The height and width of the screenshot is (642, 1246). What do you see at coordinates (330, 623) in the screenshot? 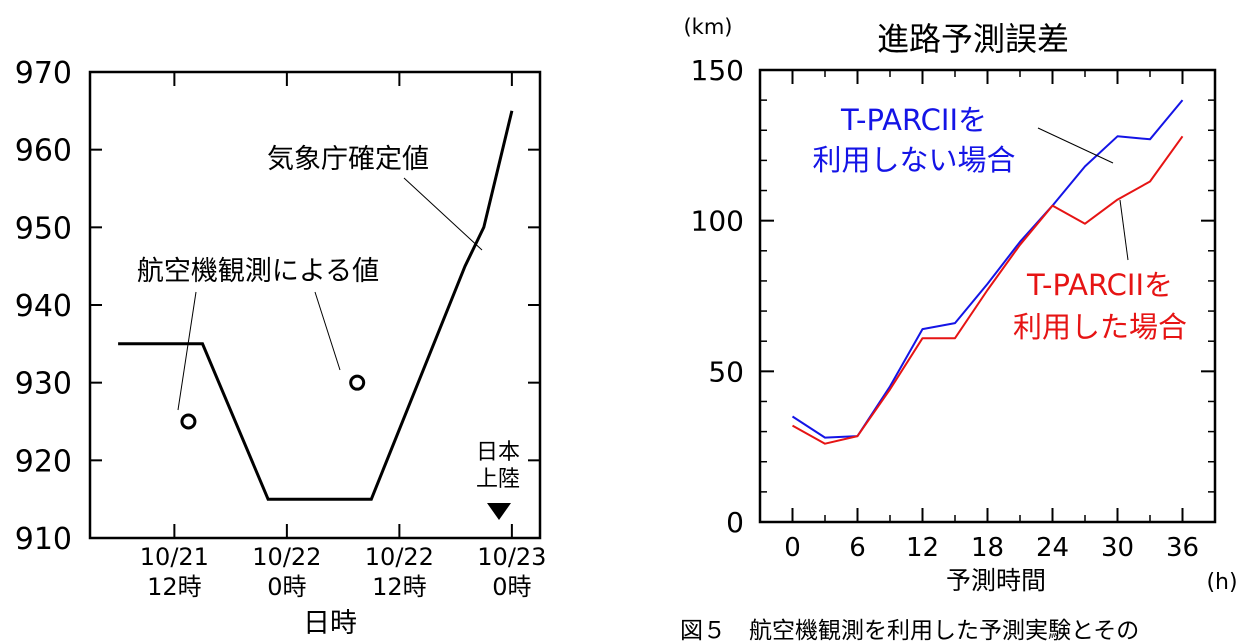
I see `left-xaxis-label: 日時` at bounding box center [330, 623].